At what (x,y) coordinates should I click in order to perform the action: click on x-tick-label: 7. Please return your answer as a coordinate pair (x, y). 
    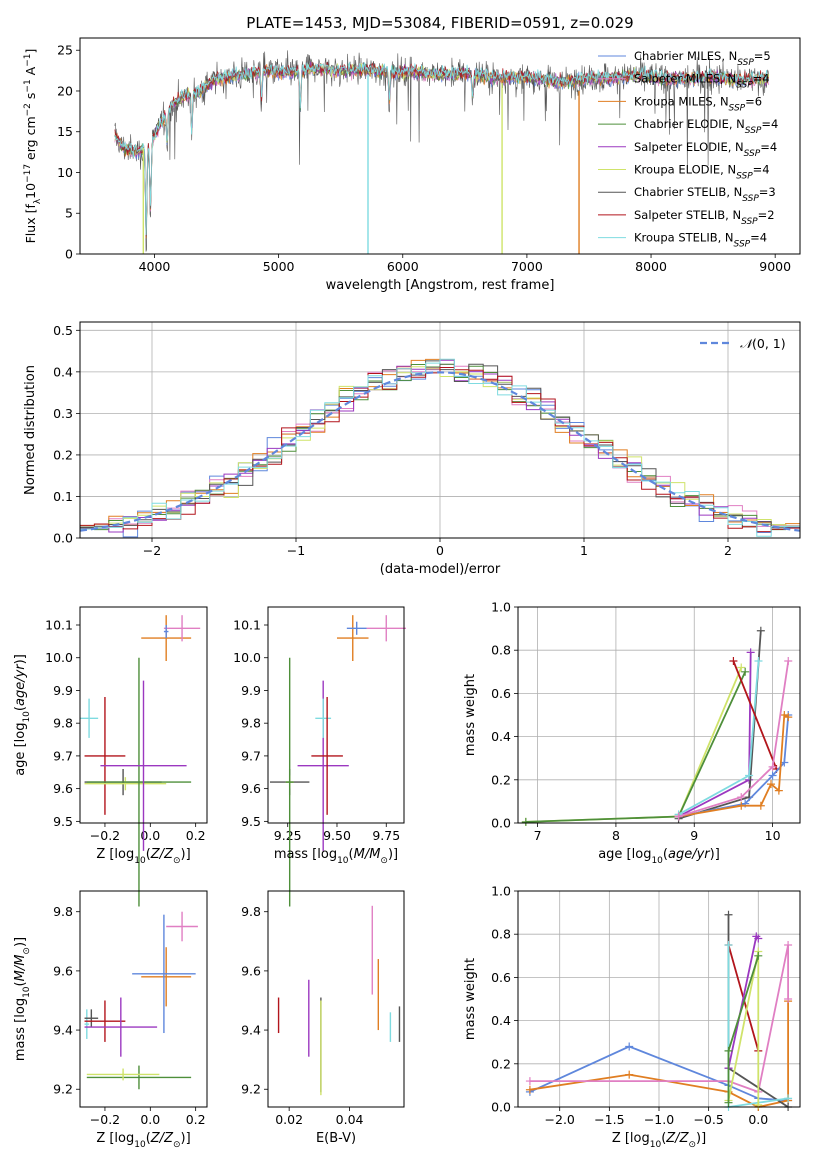
    Looking at the image, I should click on (538, 835).